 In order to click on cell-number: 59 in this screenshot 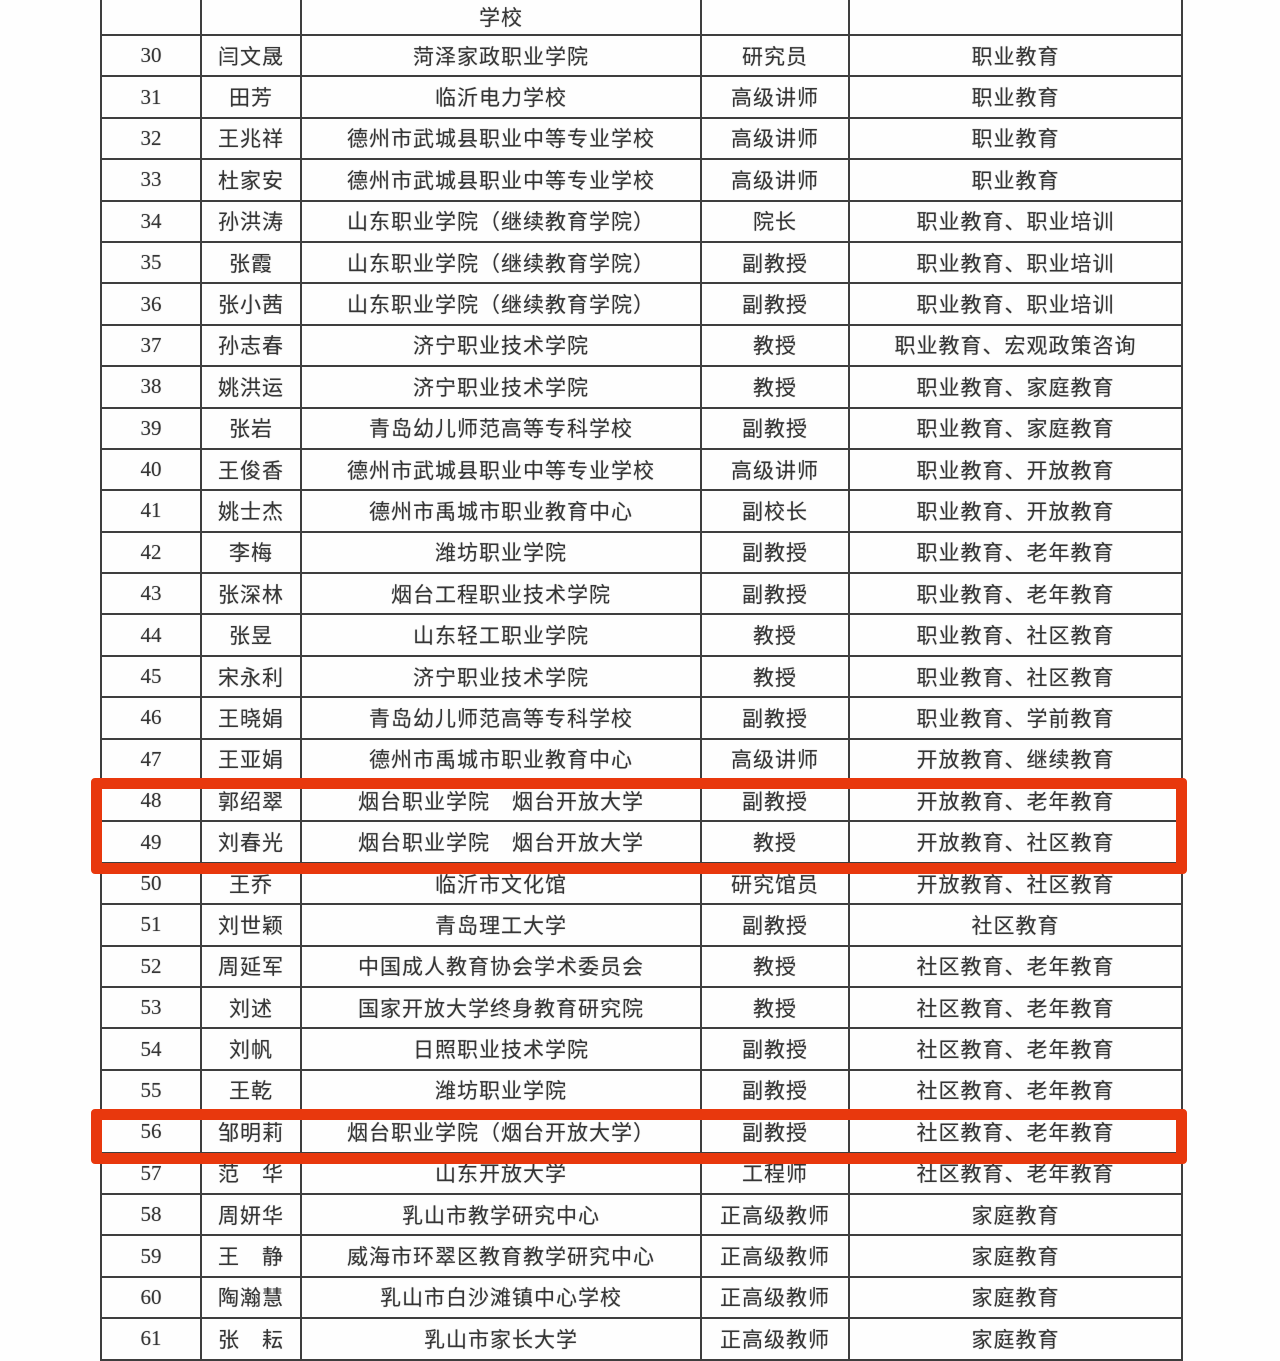, I will do `click(151, 1257)`.